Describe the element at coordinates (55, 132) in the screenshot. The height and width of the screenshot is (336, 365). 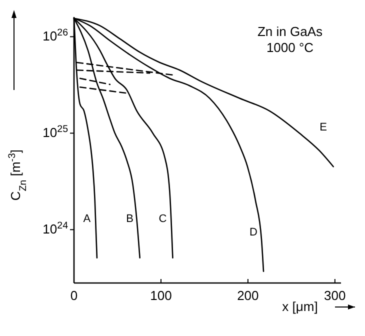
I see `y-tick-label: 10$^{25}$` at that location.